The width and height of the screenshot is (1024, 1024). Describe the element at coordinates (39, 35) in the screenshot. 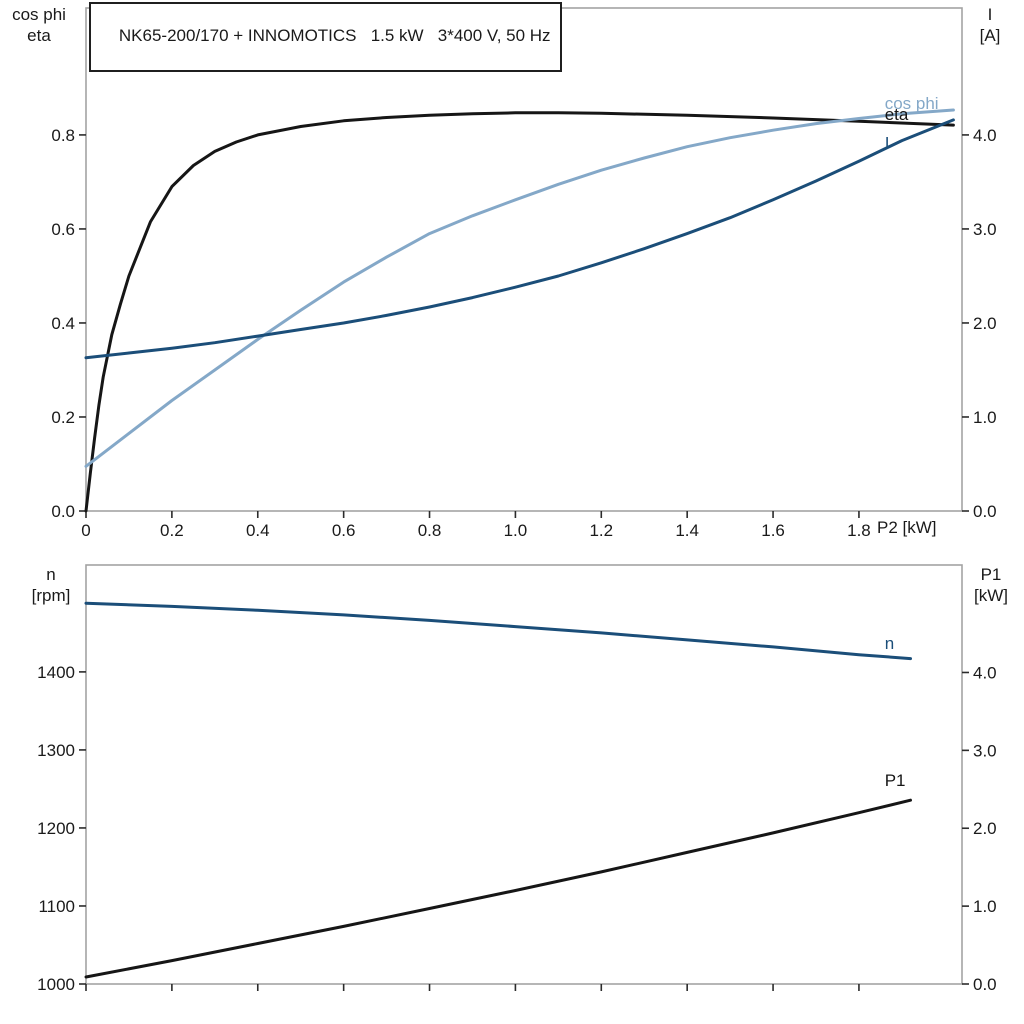

I see `left-axis-title-line2: eta` at that location.